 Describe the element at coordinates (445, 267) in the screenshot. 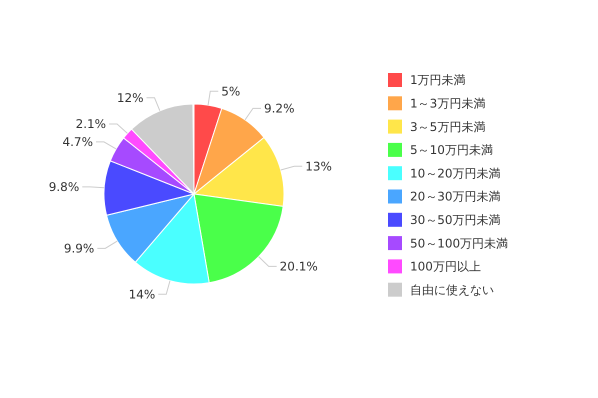

I see `legend-label: 100万円以上` at that location.